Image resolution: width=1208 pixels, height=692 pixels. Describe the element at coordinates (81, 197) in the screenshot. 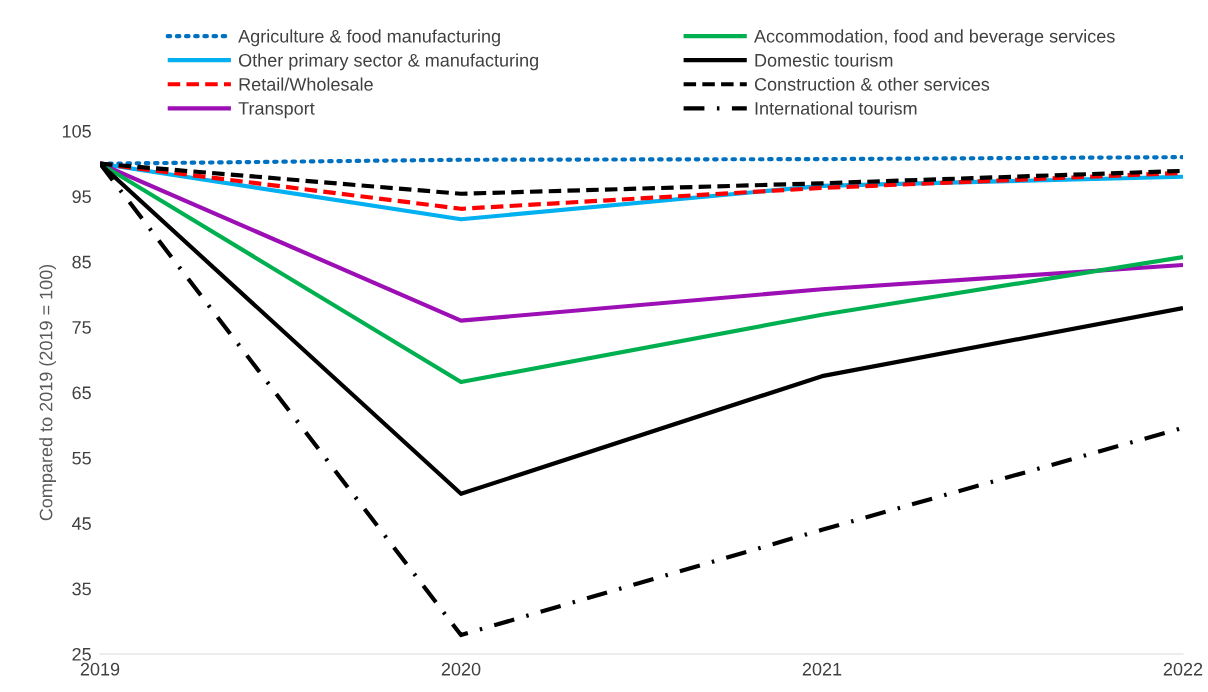

I see `y-tick-label: 95` at that location.